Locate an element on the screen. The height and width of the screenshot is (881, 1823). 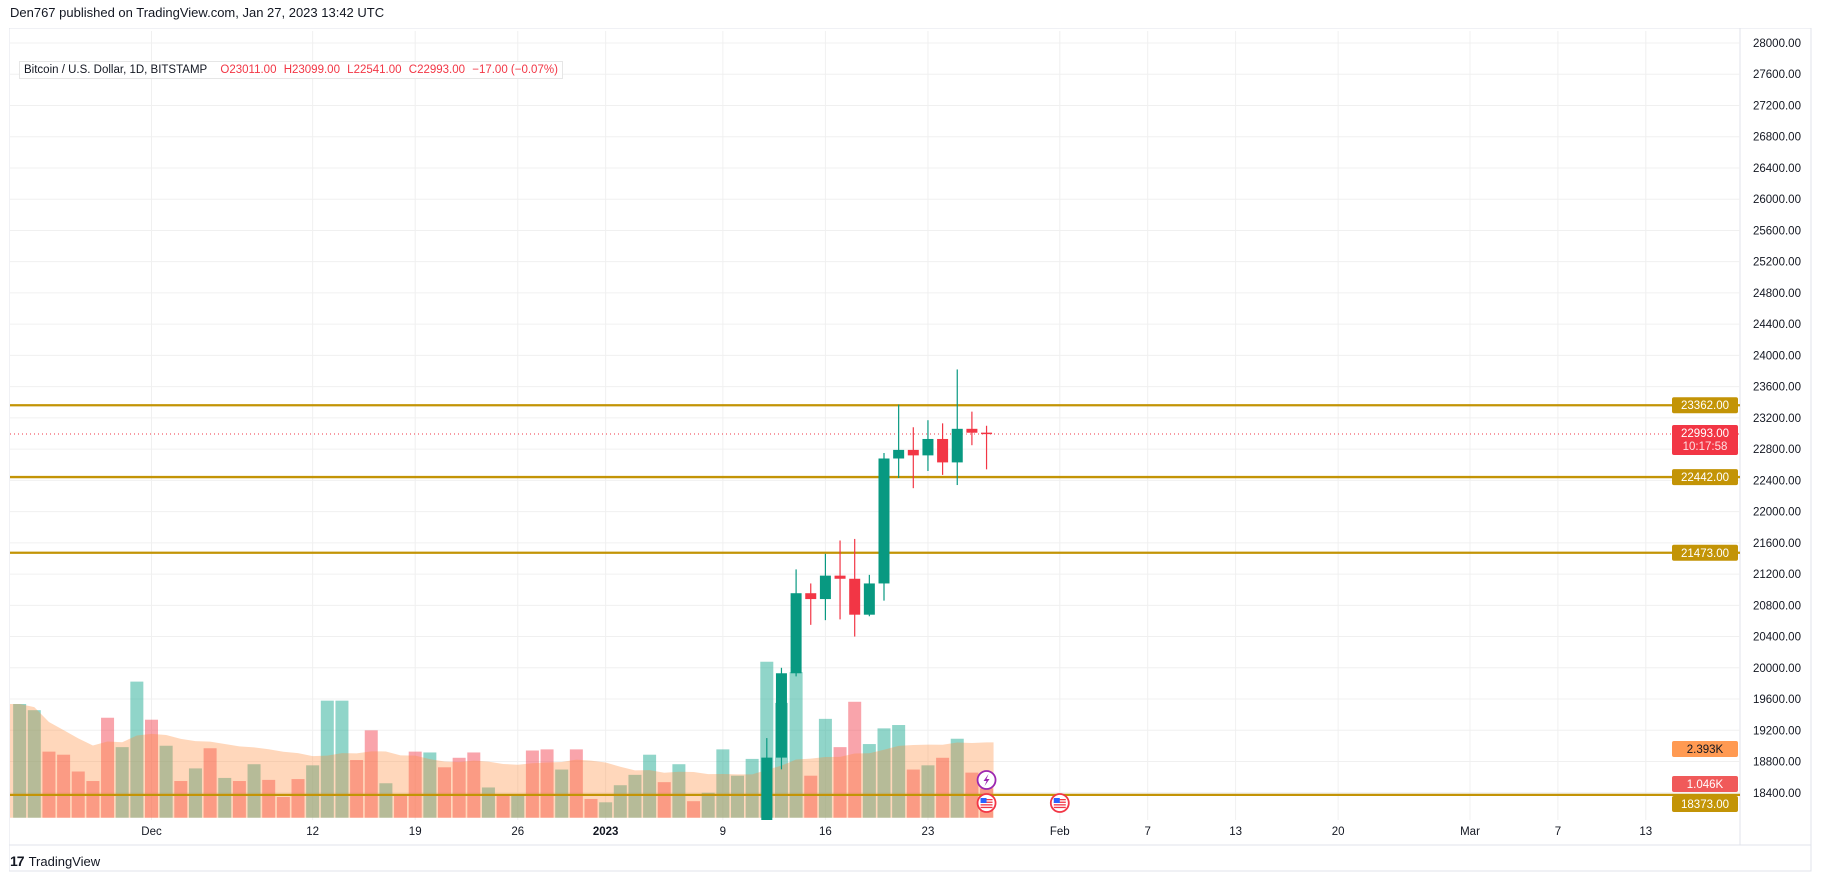
volume-ma-area is located at coordinates (502, 761).